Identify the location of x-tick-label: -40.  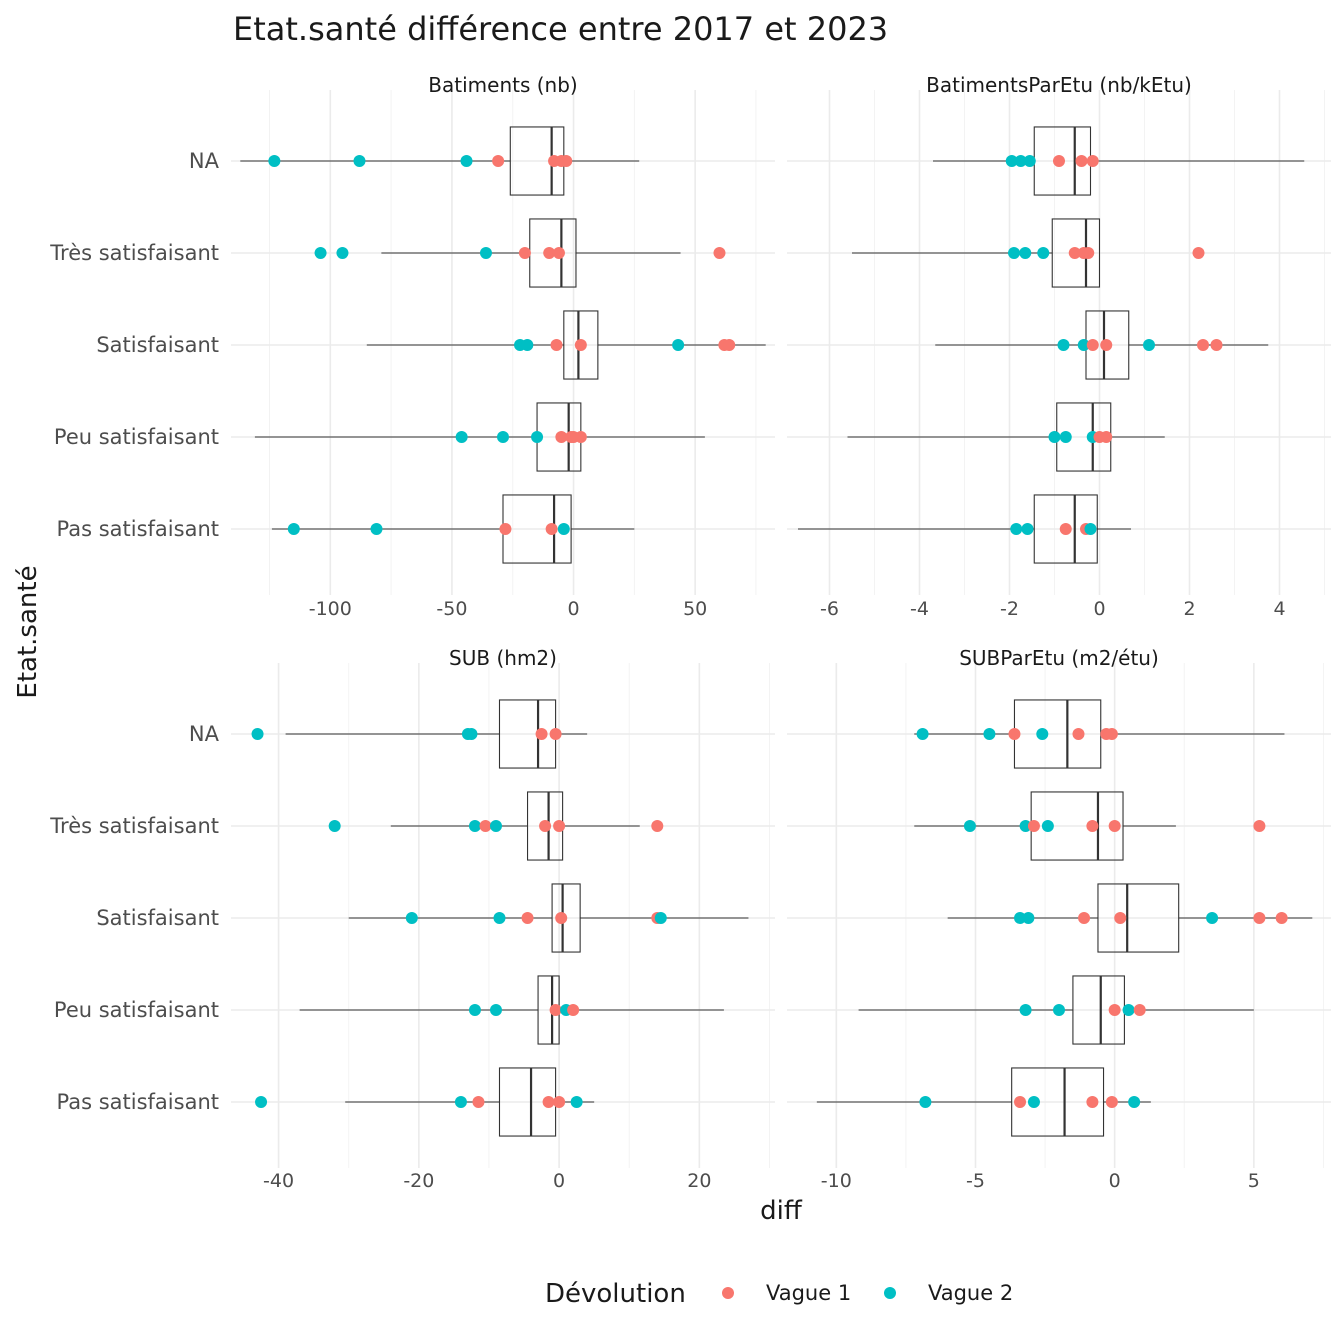
(278, 1181).